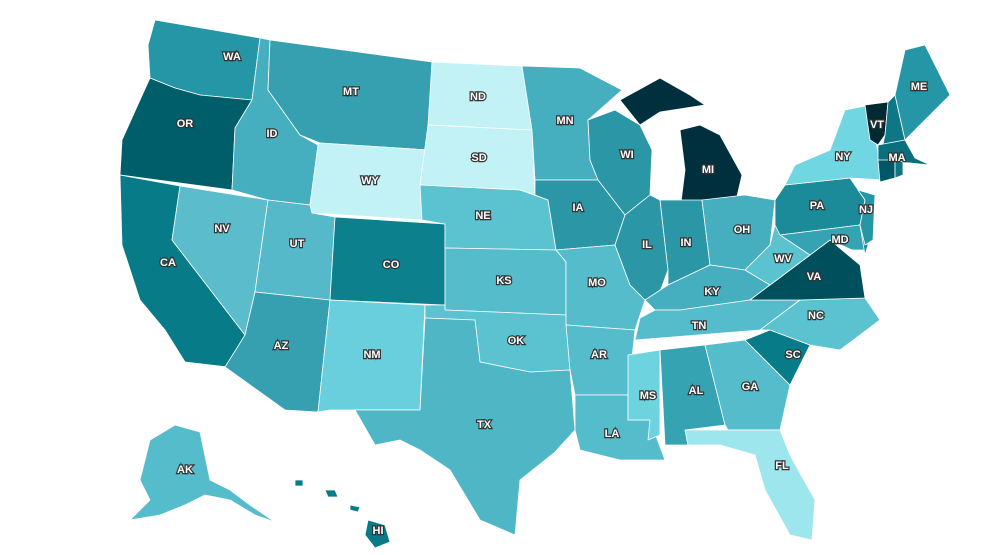  I want to click on state-label-id: ID, so click(272, 134).